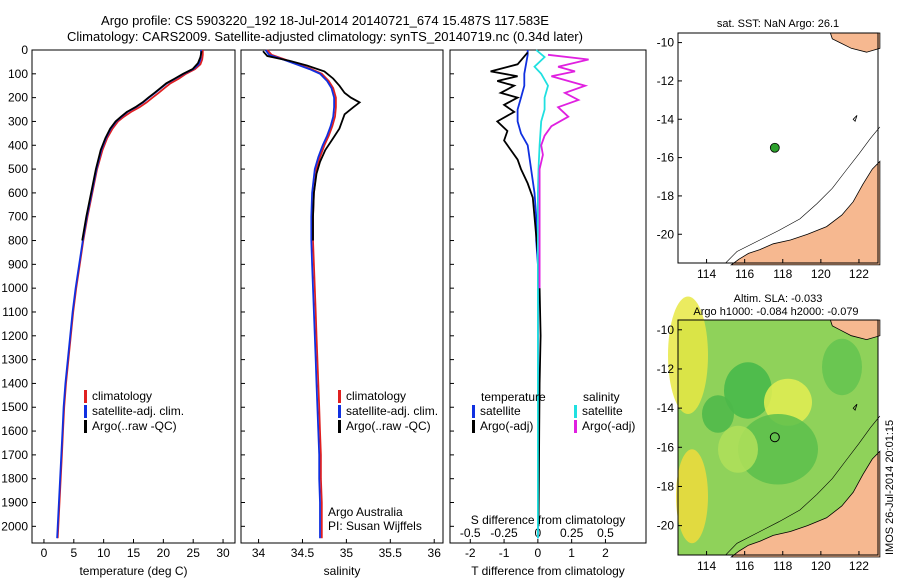 The width and height of the screenshot is (900, 580). Describe the element at coordinates (104, 553) in the screenshot. I see `x-tick-label: 10` at that location.